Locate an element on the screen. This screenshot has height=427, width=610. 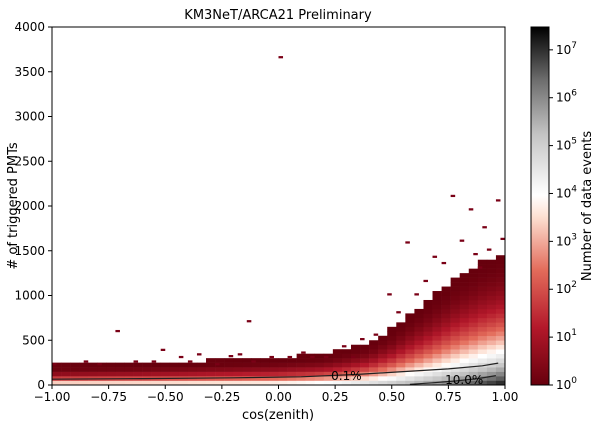
colorbar-label: Number of data events is located at coordinates (587, 206).